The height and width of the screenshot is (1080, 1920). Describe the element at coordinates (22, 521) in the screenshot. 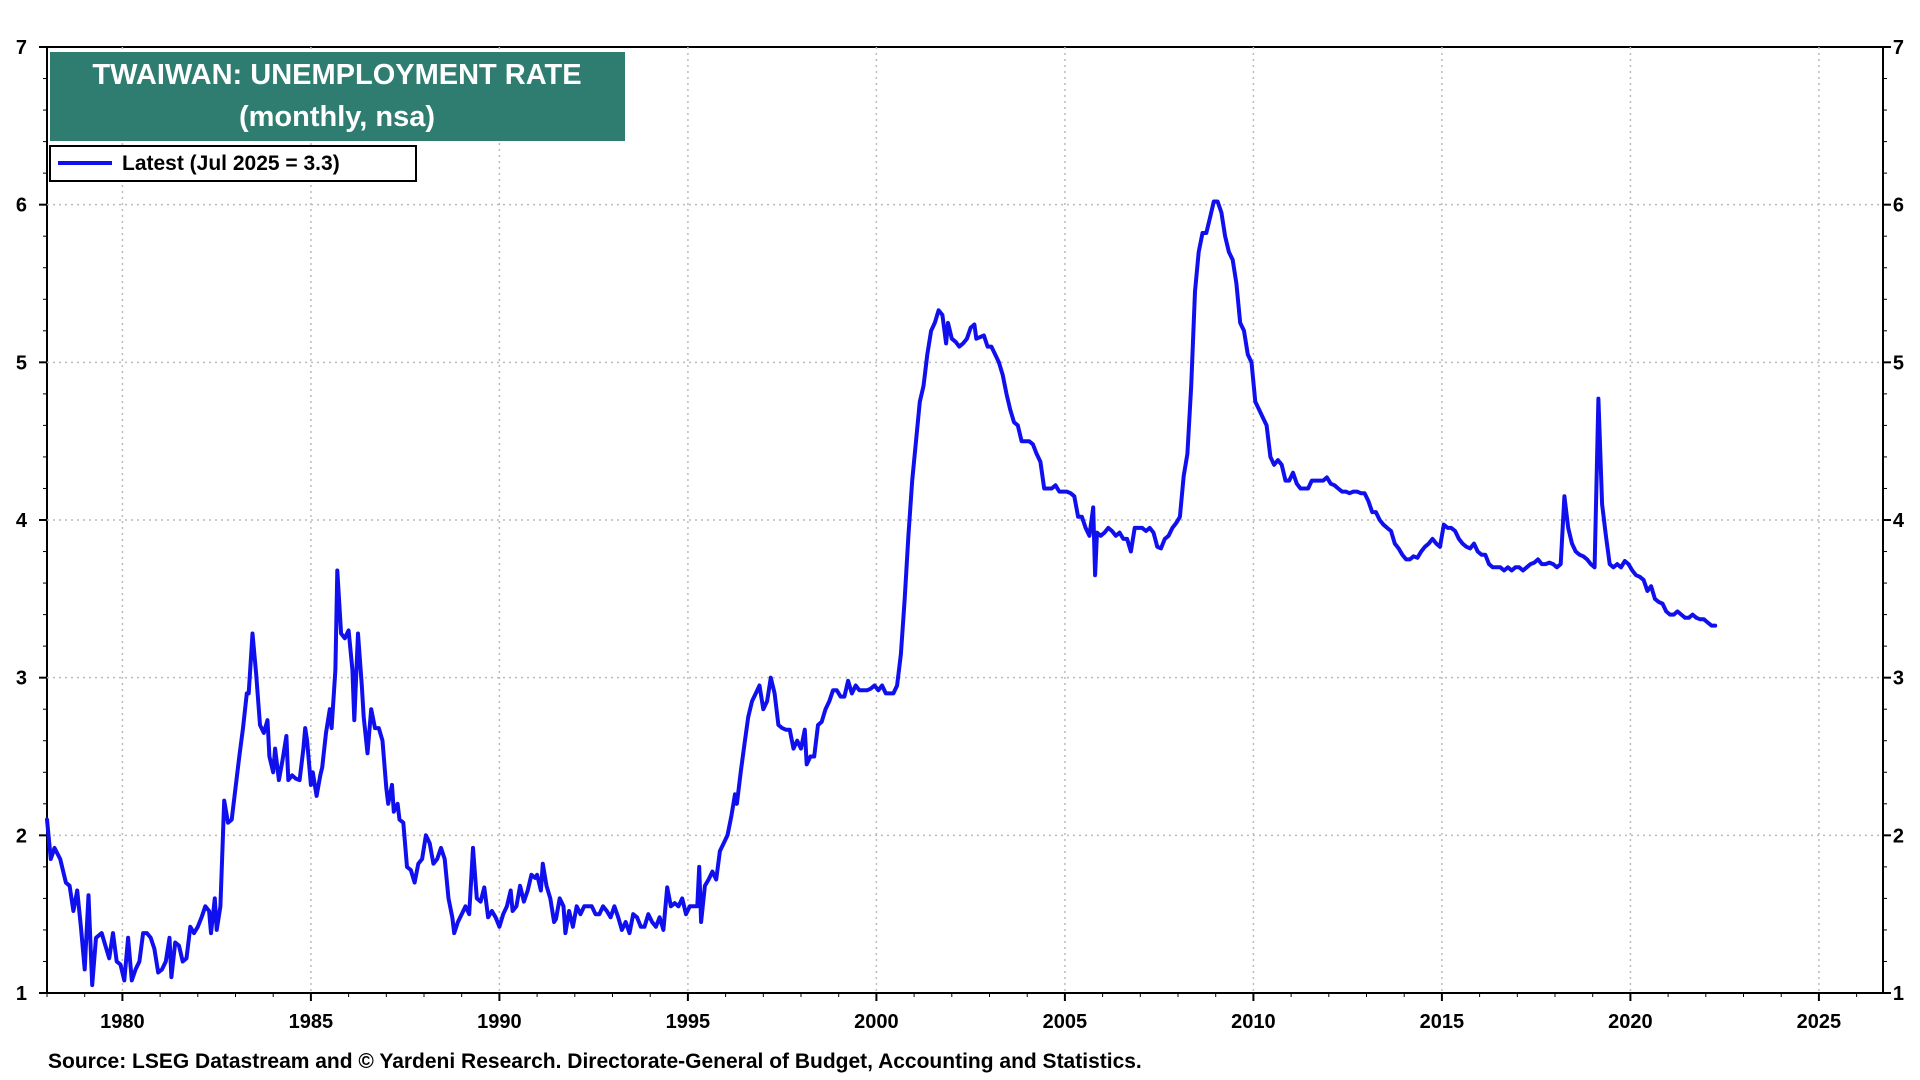

I see `y-tick-label-left: 4` at that location.